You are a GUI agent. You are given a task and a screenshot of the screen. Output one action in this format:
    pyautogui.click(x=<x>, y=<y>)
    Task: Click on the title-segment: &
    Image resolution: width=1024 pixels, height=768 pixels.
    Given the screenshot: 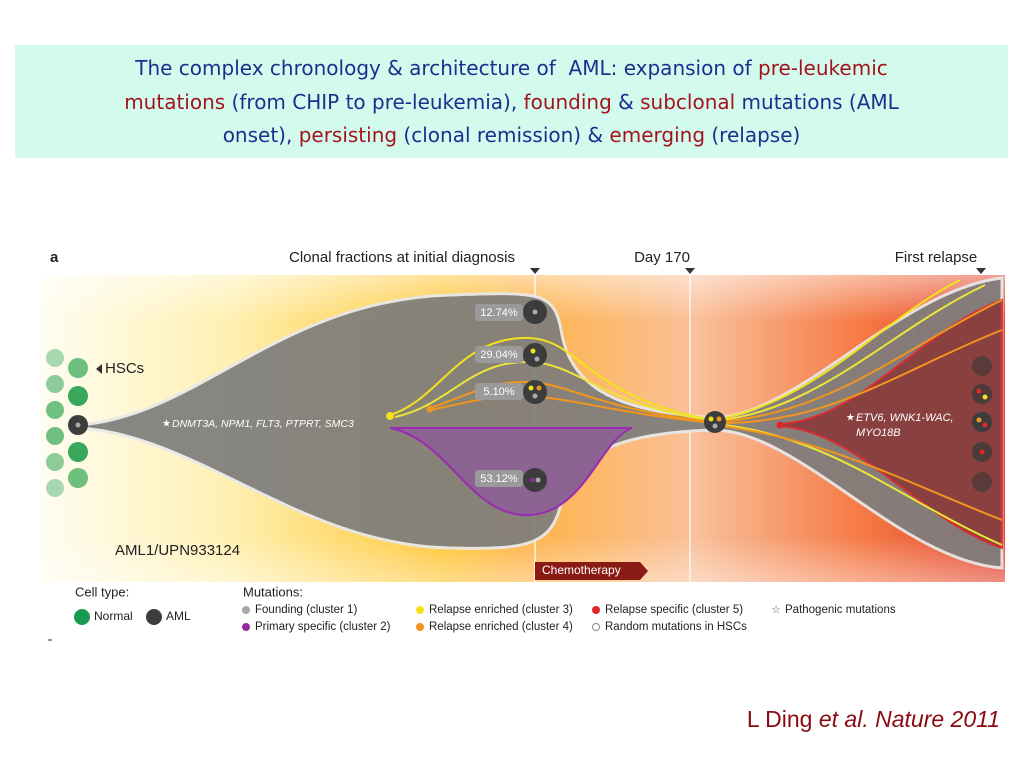 What is the action you would take?
    pyautogui.click(x=626, y=101)
    